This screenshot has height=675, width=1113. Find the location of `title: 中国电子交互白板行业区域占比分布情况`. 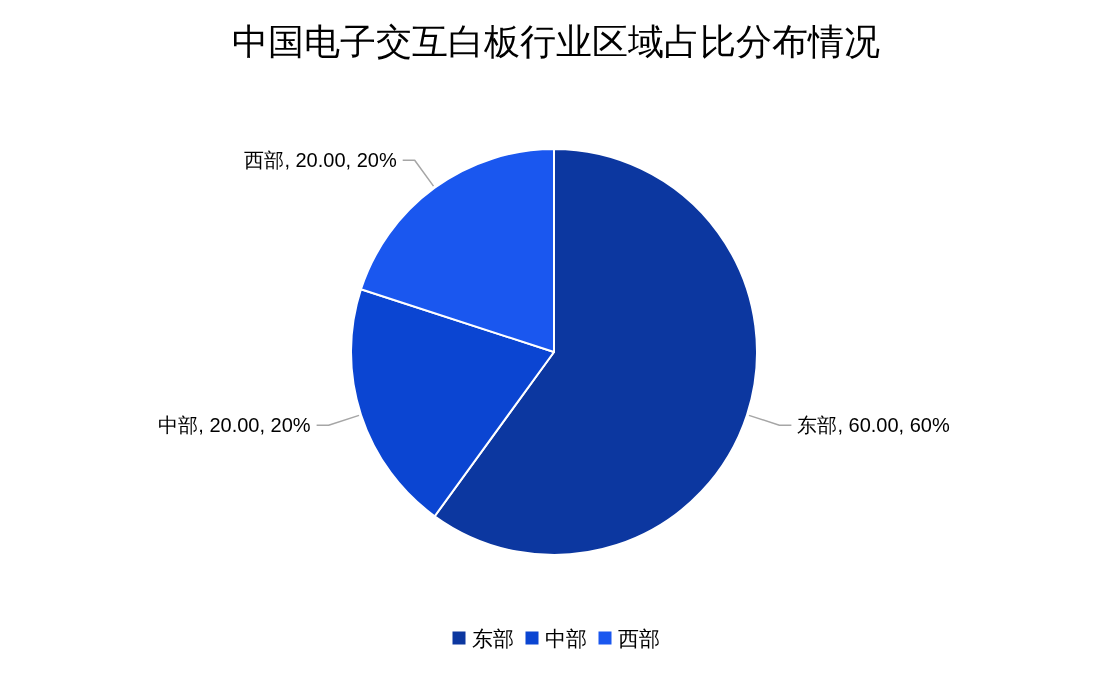

title: 中国电子交互白板行业区域占比分布情况 is located at coordinates (556, 41).